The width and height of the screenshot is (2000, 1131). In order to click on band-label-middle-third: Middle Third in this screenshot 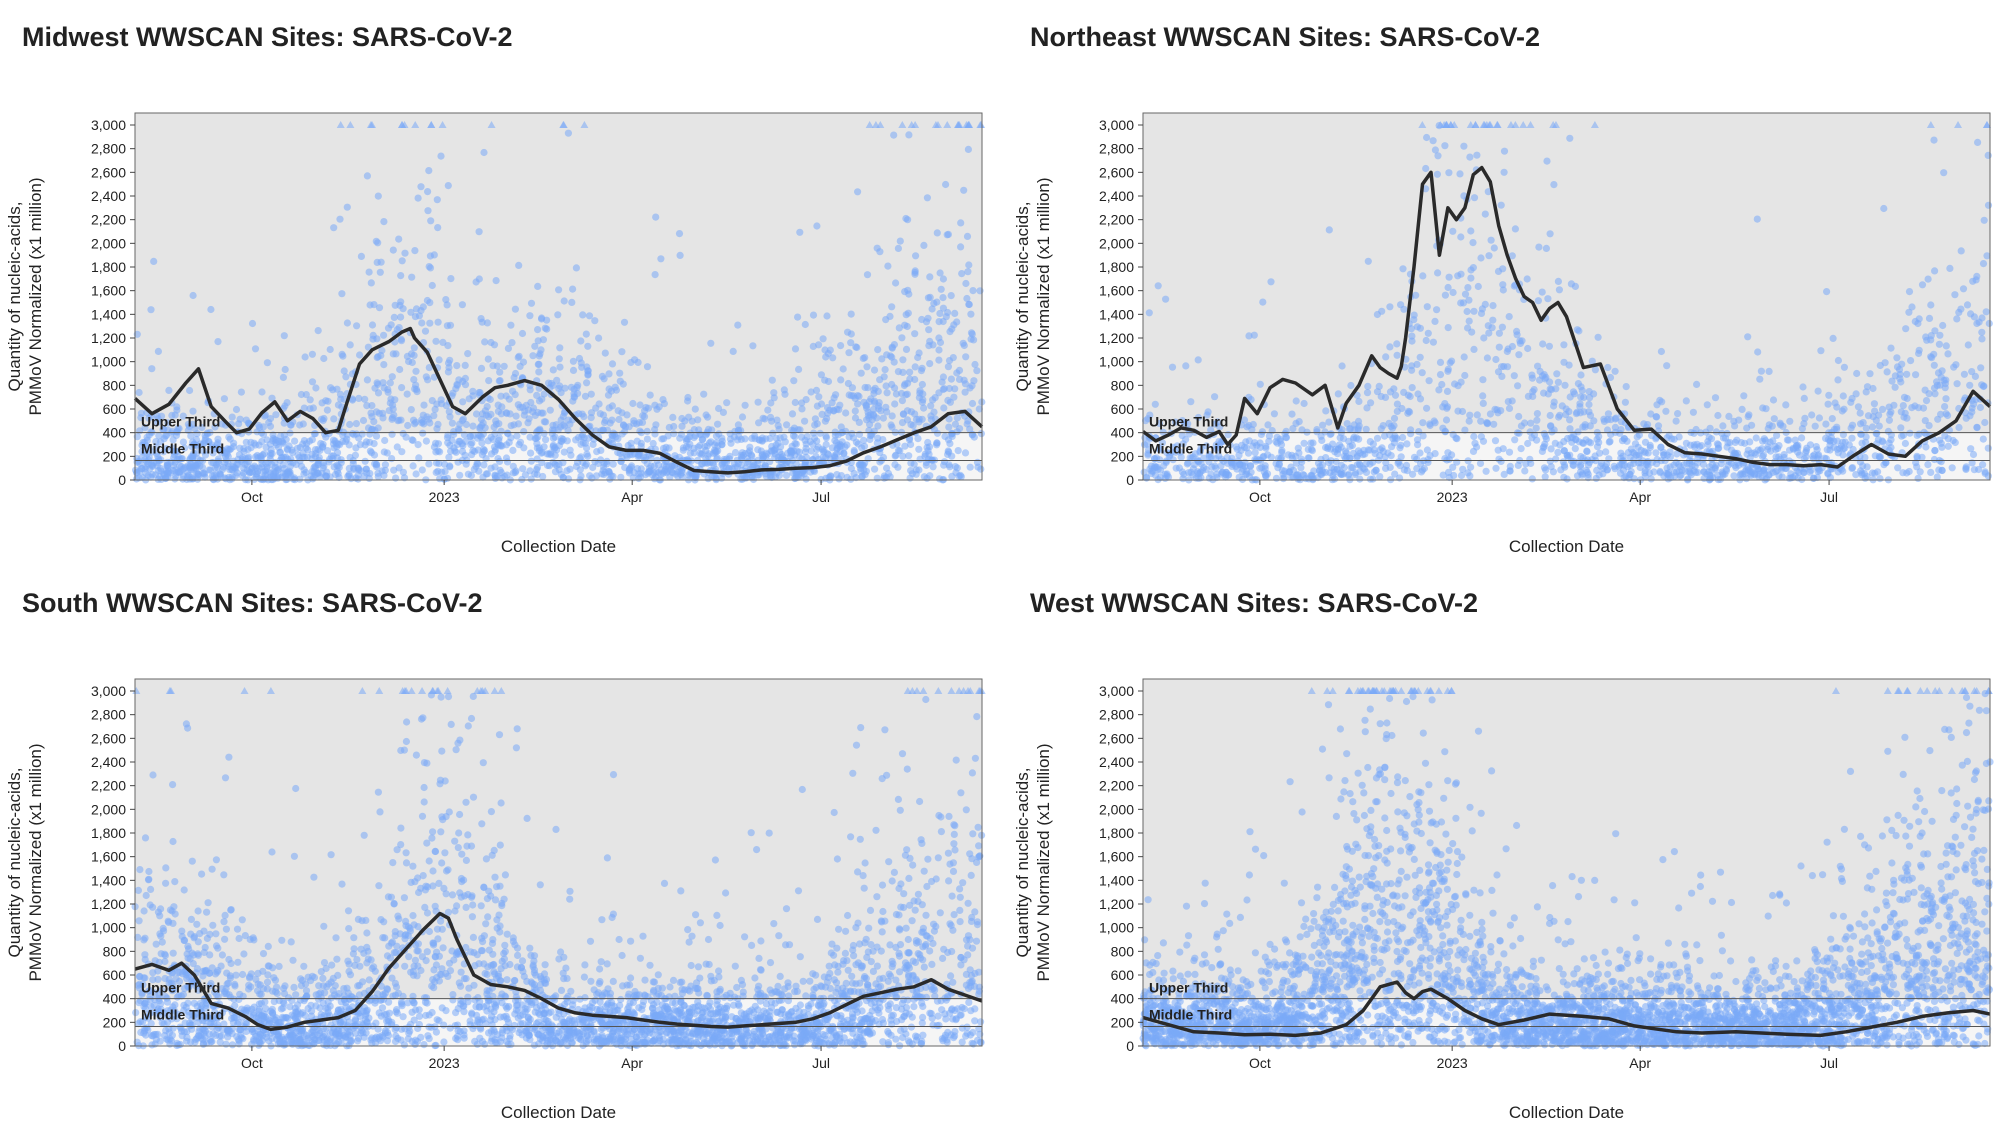, I will do `click(182, 448)`.